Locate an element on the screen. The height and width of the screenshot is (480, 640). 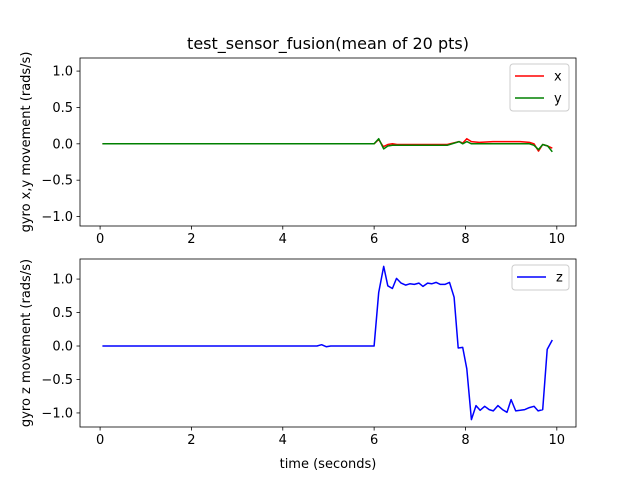
legend-label-z: z is located at coordinates (559, 278).